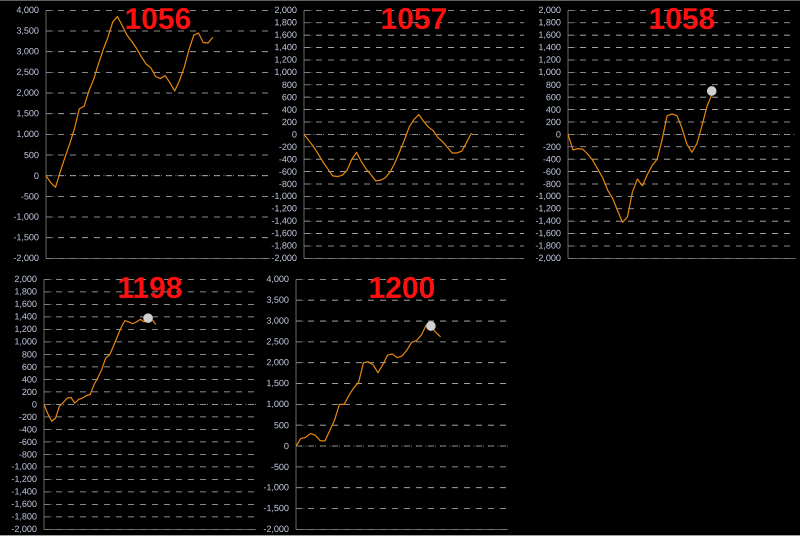 The image size is (800, 540). I want to click on chart-title: 1200, so click(402, 287).